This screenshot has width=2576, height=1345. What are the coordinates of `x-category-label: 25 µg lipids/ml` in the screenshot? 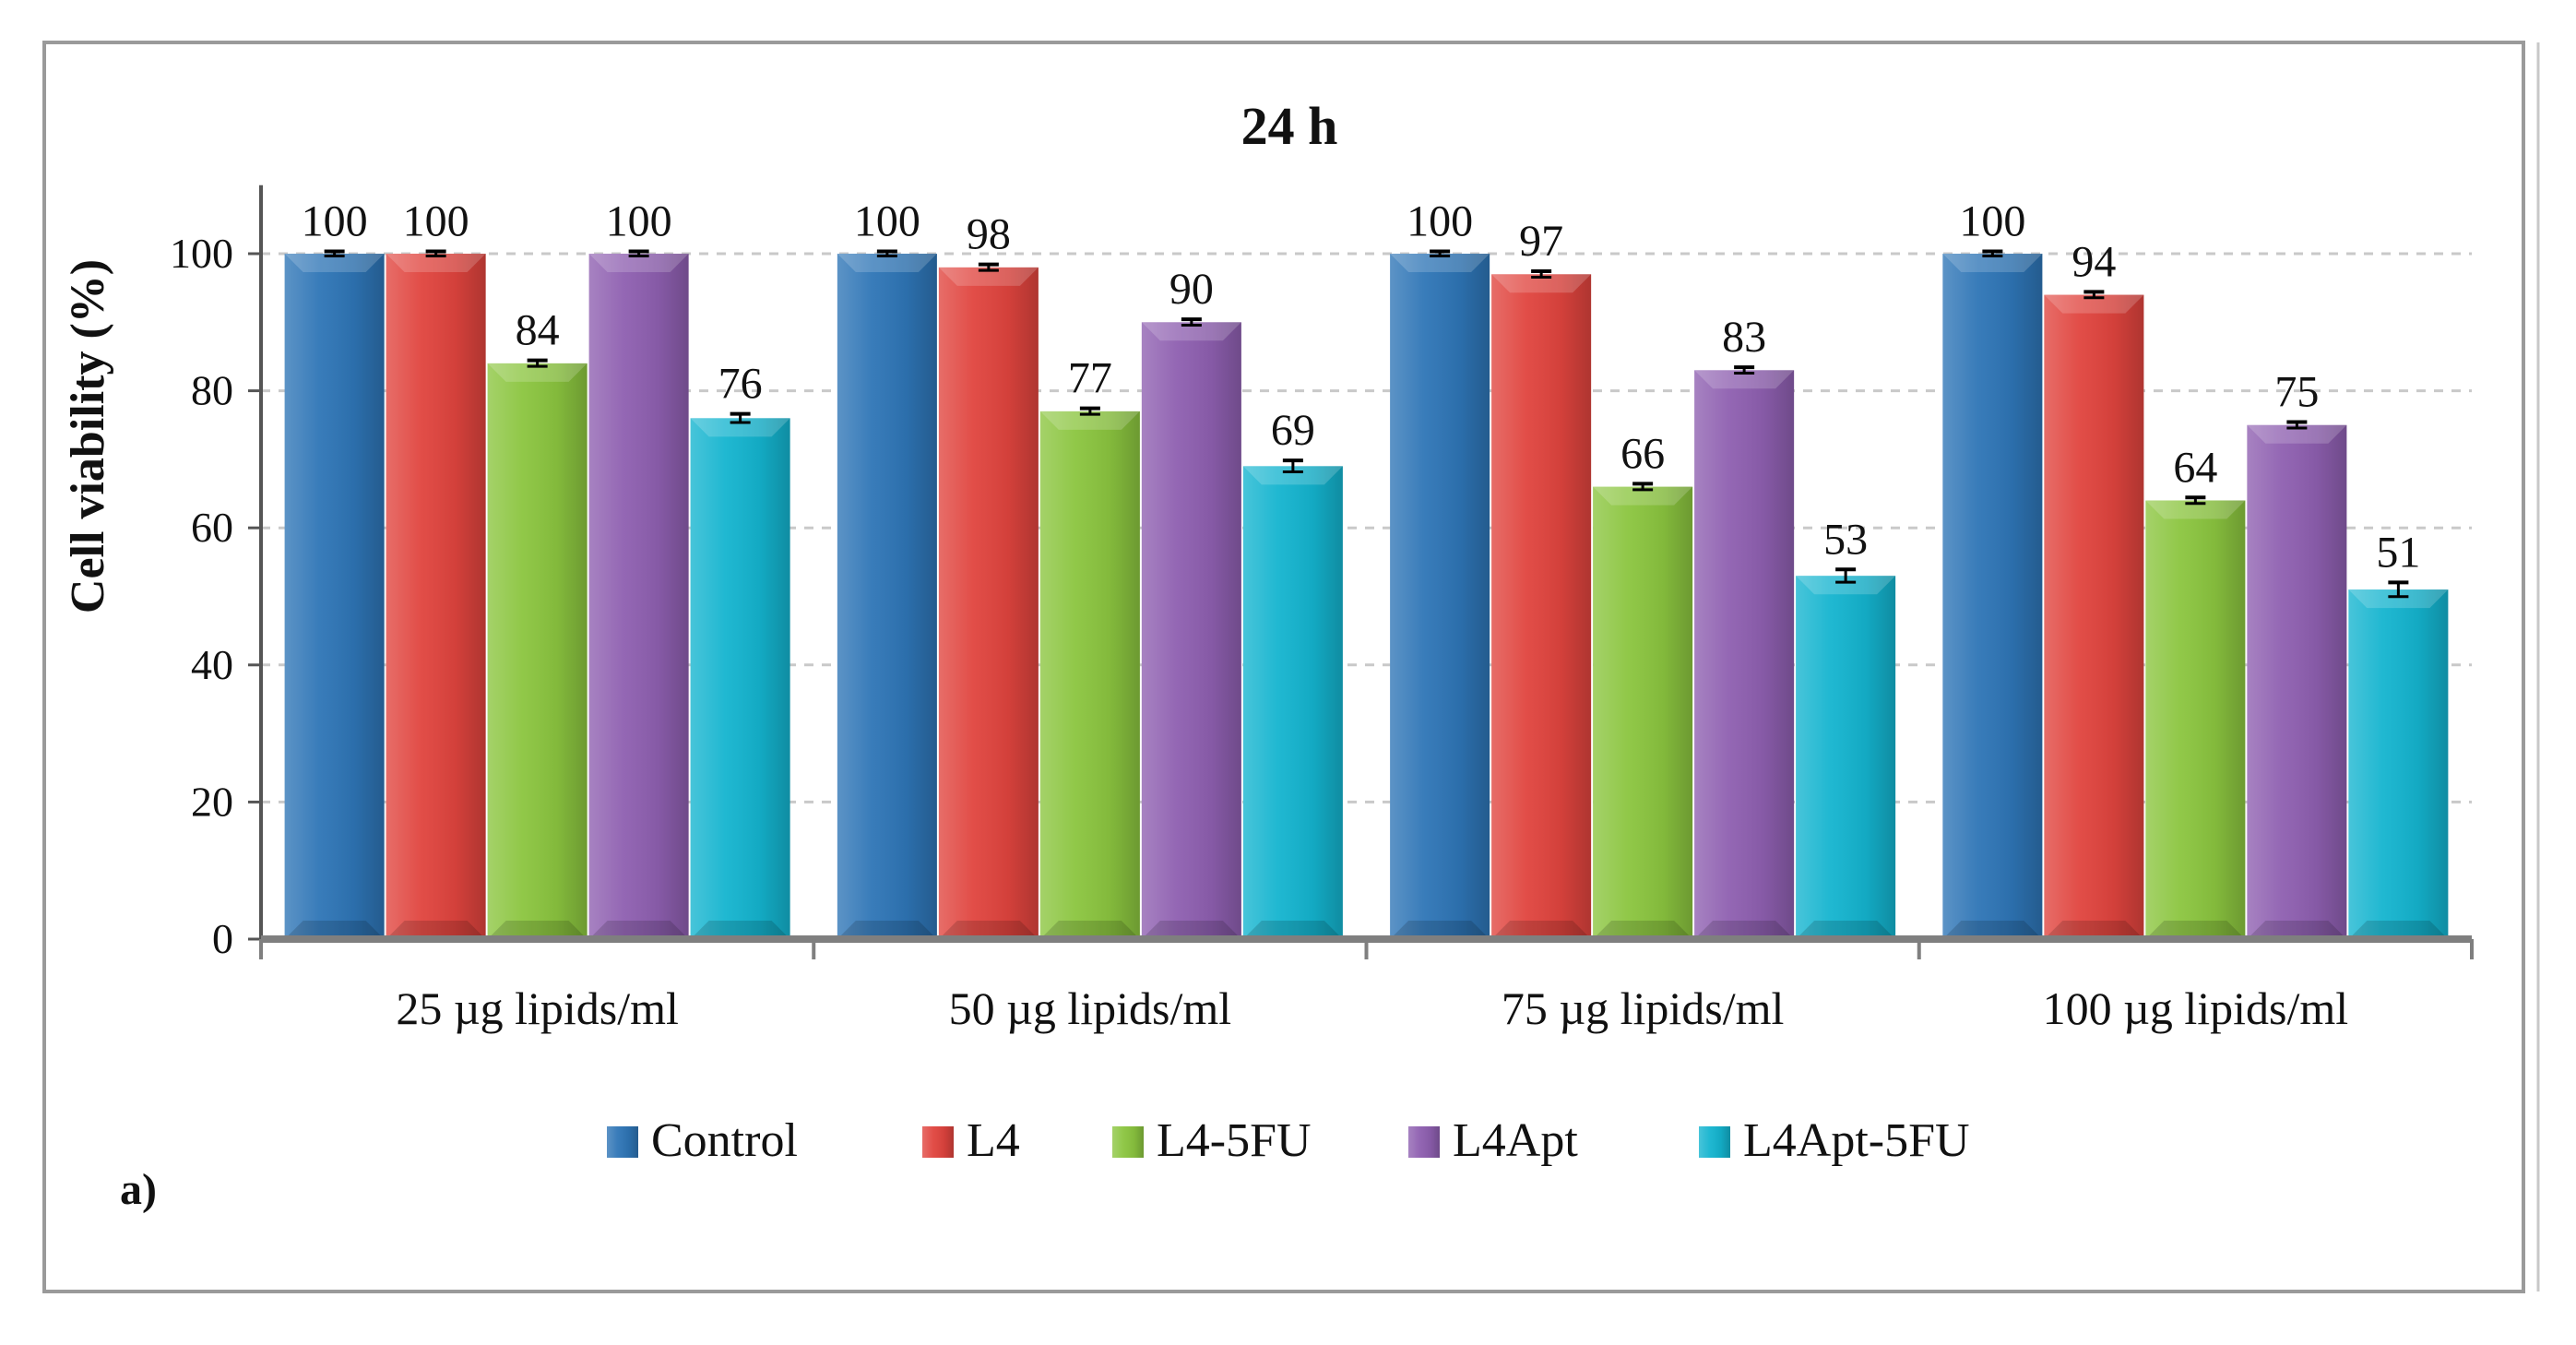 It's located at (537, 1008).